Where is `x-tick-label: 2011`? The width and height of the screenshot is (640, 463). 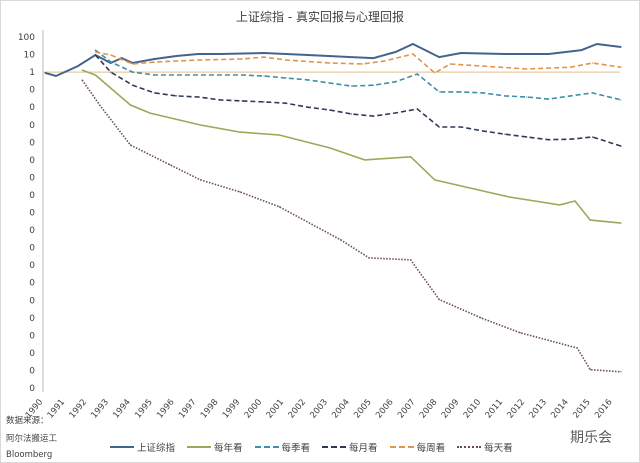
x-tick-label: 2011 is located at coordinates (495, 409).